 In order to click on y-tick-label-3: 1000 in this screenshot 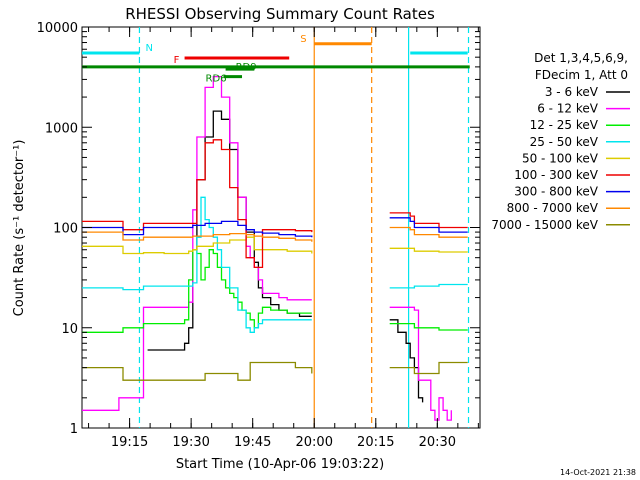, I will do `click(61, 128)`.